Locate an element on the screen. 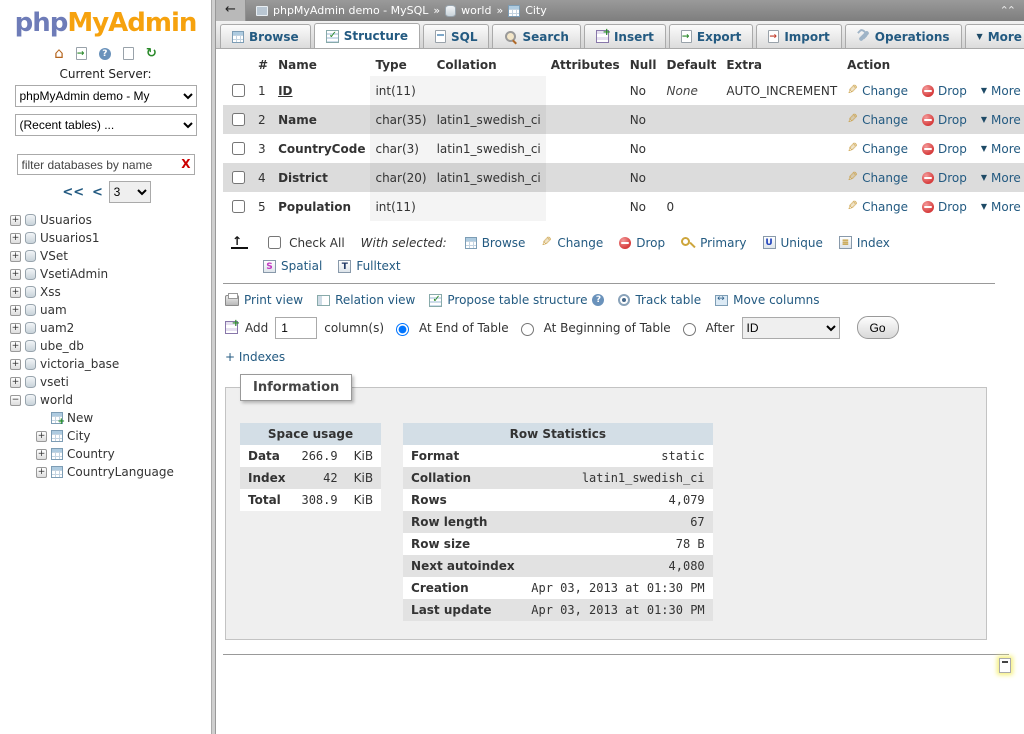 The height and width of the screenshot is (734, 1024). selected-fulltext-button: T Fulltext is located at coordinates (369, 266).